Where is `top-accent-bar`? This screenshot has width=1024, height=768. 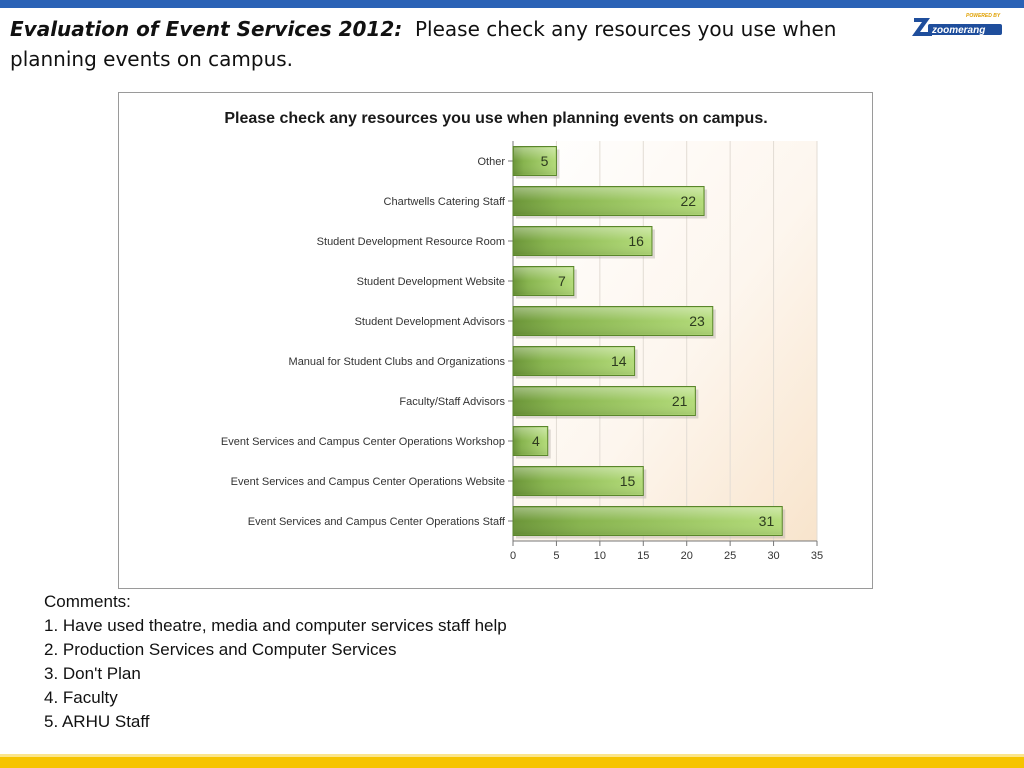
top-accent-bar is located at coordinates (512, 4).